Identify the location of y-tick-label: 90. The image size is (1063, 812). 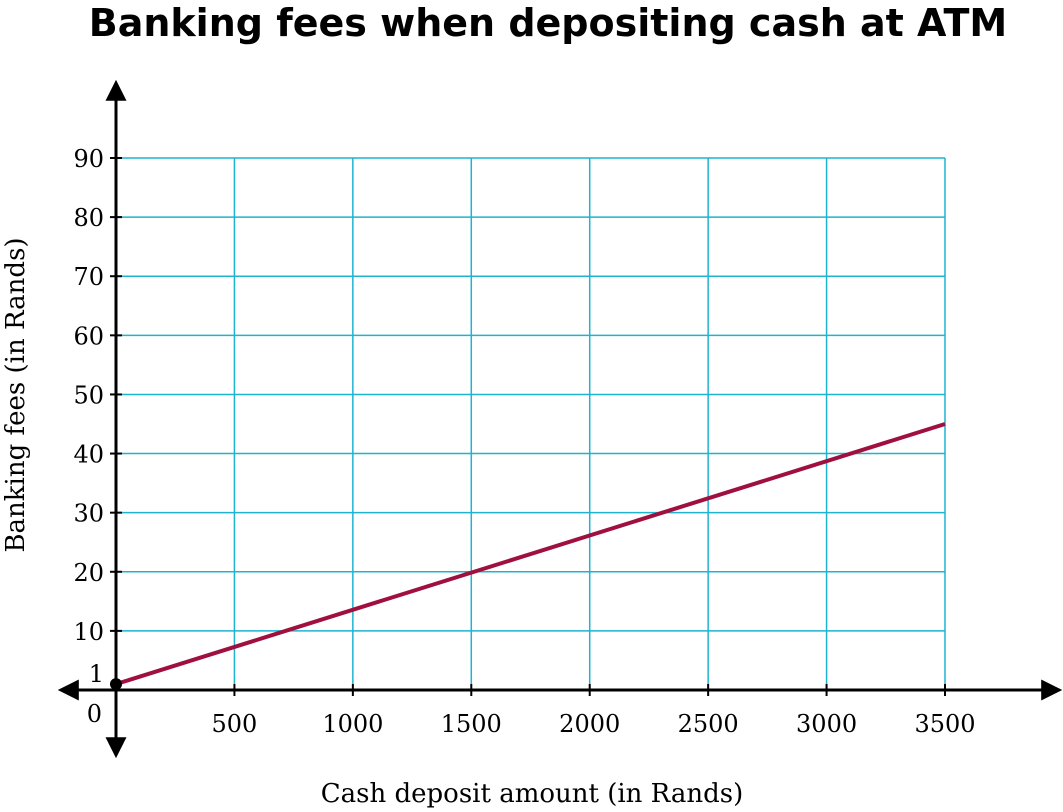
(88, 159).